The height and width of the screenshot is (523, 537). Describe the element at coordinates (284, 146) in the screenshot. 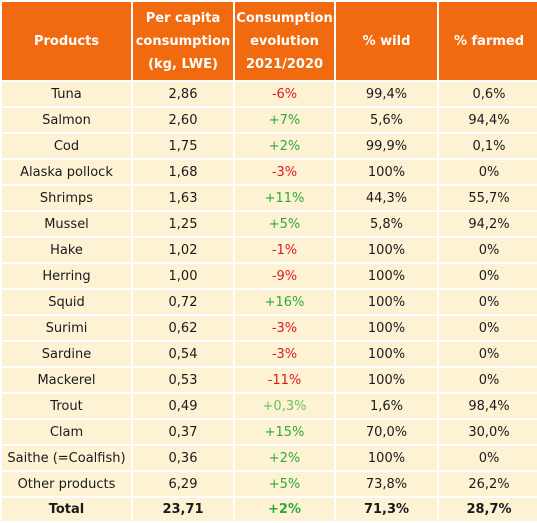

I see `cell-evolution: +2%` at that location.